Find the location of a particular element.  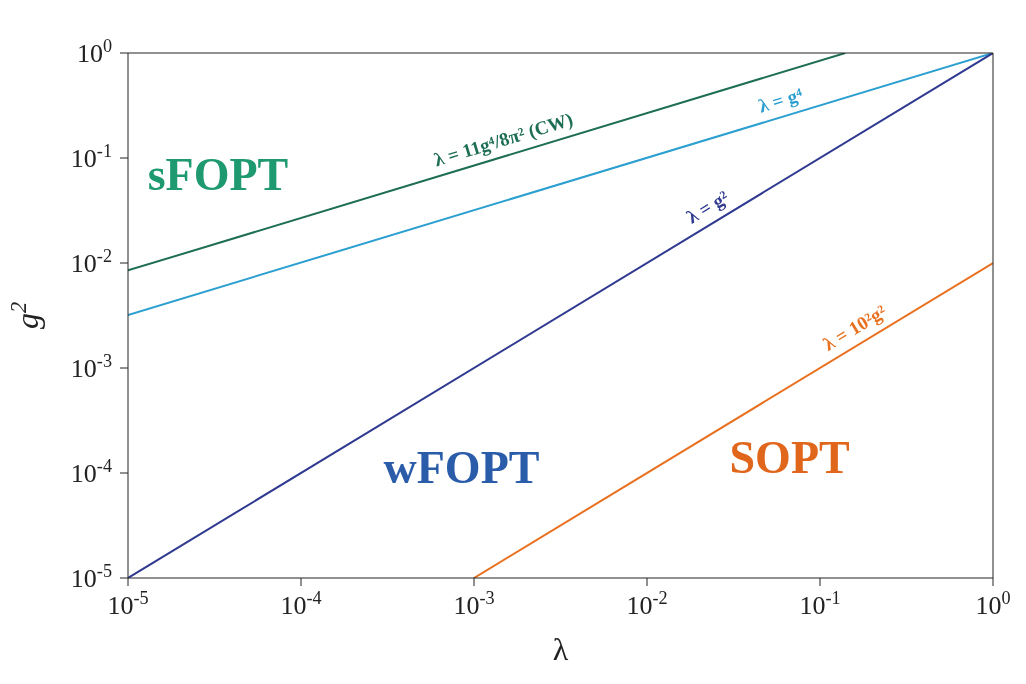

text: λ = 11g⁴/8π² (CW) is located at coordinates (503, 140).